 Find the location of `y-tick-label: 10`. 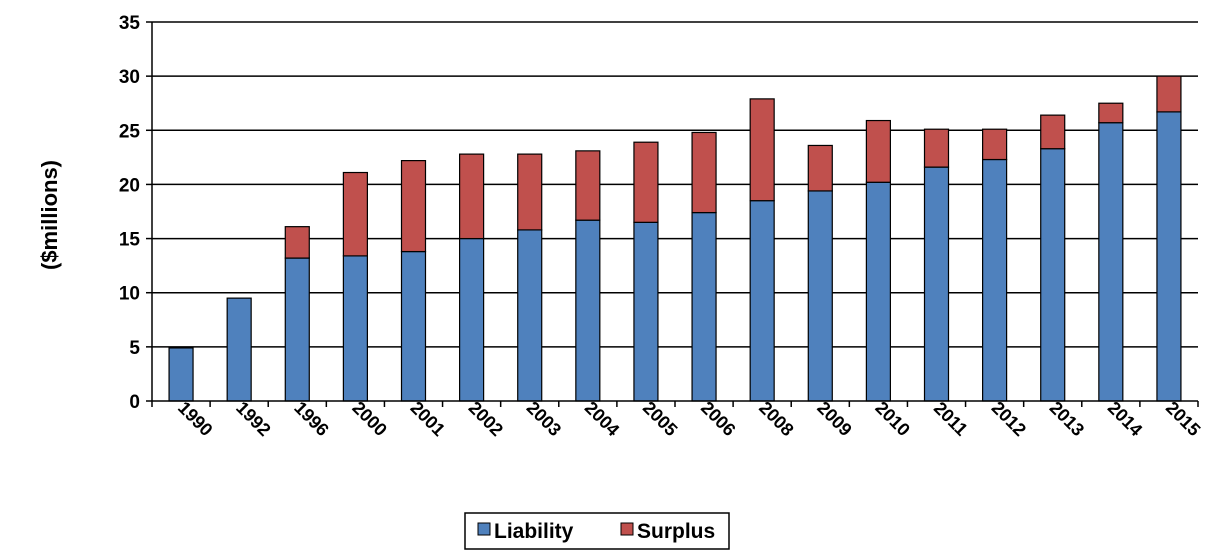

y-tick-label: 10 is located at coordinates (129, 294).